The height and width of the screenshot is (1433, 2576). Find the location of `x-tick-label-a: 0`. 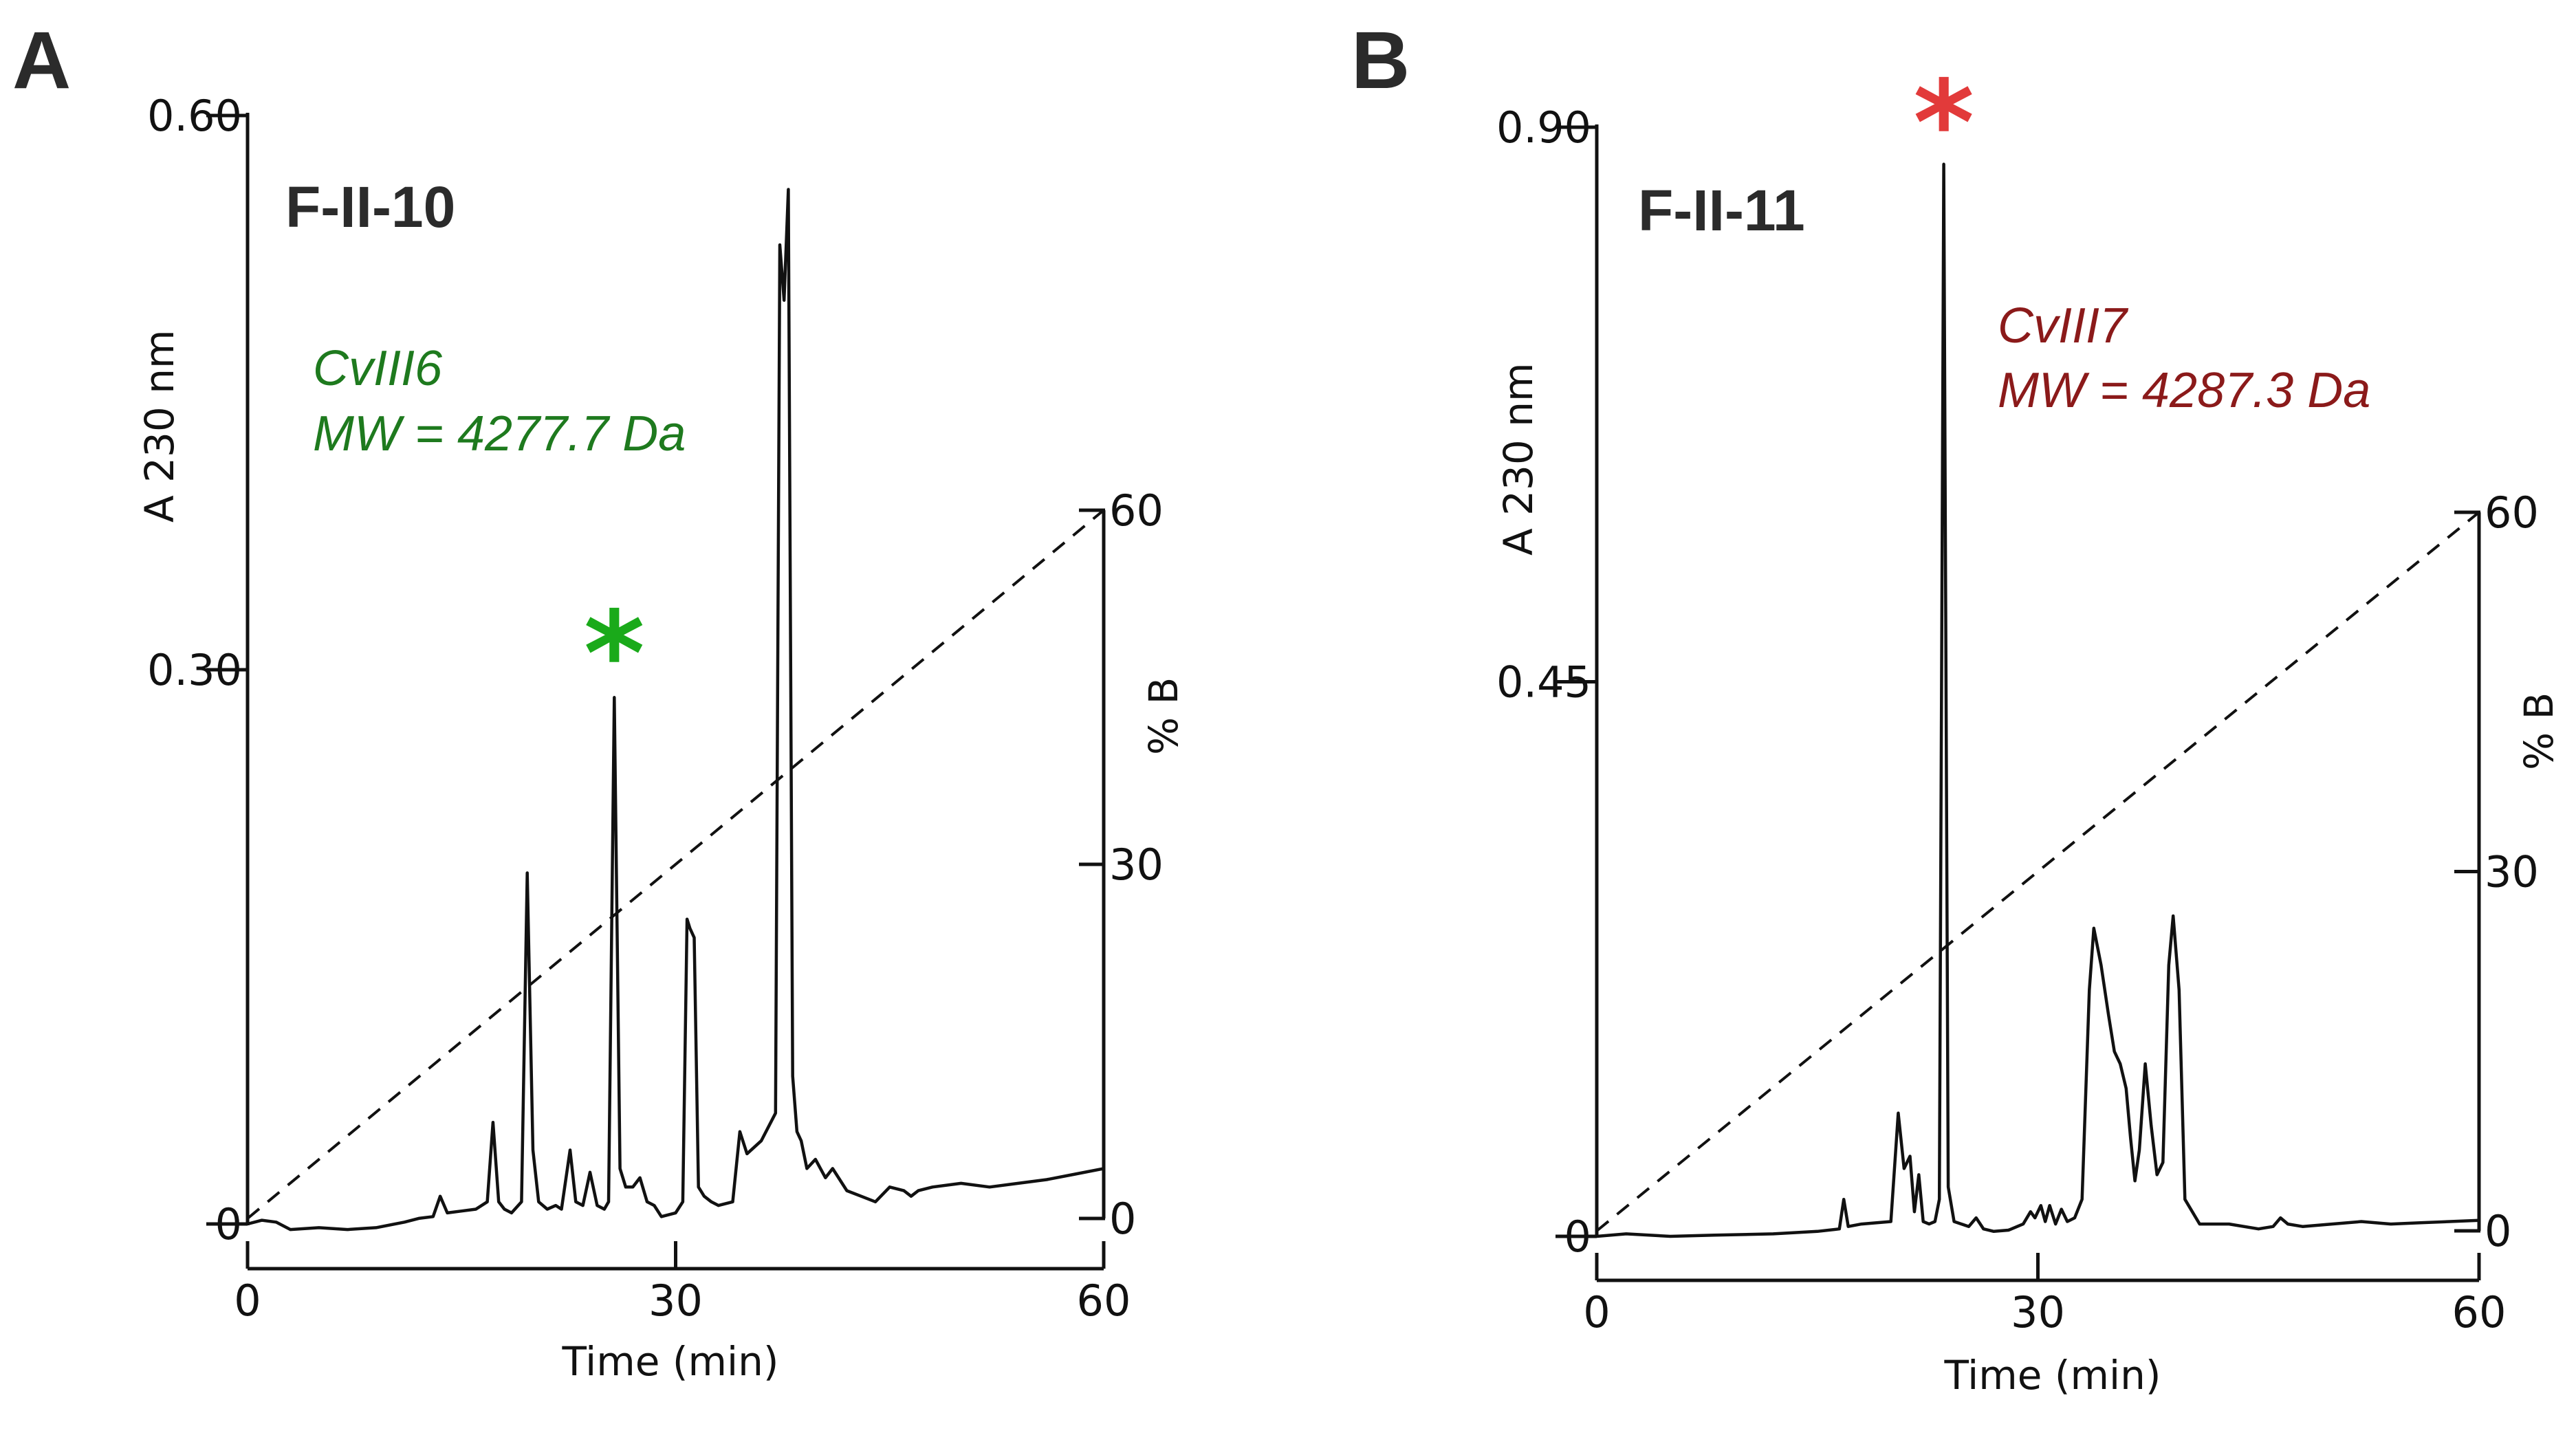

x-tick-label-a: 0 is located at coordinates (247, 1301).